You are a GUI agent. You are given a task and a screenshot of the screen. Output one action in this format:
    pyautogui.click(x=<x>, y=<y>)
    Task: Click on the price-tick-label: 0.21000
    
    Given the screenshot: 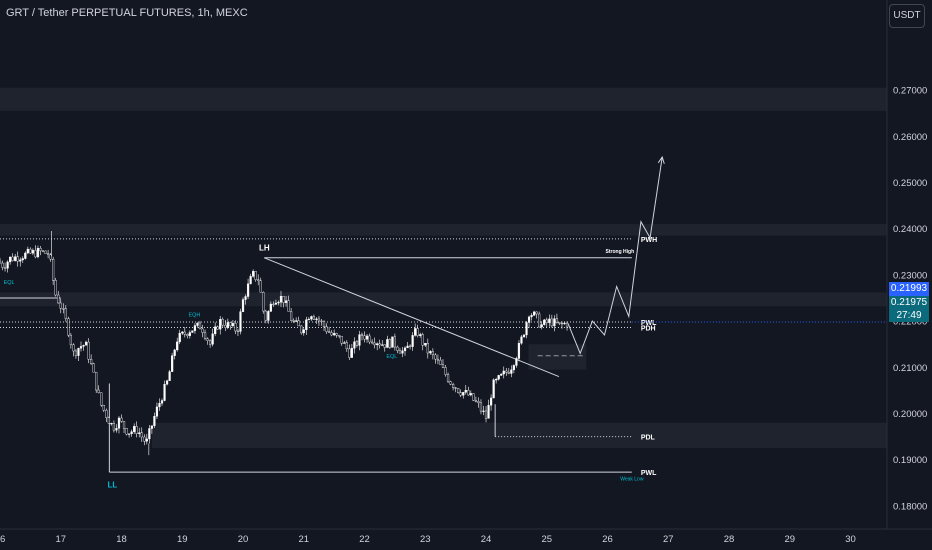 What is the action you would take?
    pyautogui.click(x=910, y=368)
    